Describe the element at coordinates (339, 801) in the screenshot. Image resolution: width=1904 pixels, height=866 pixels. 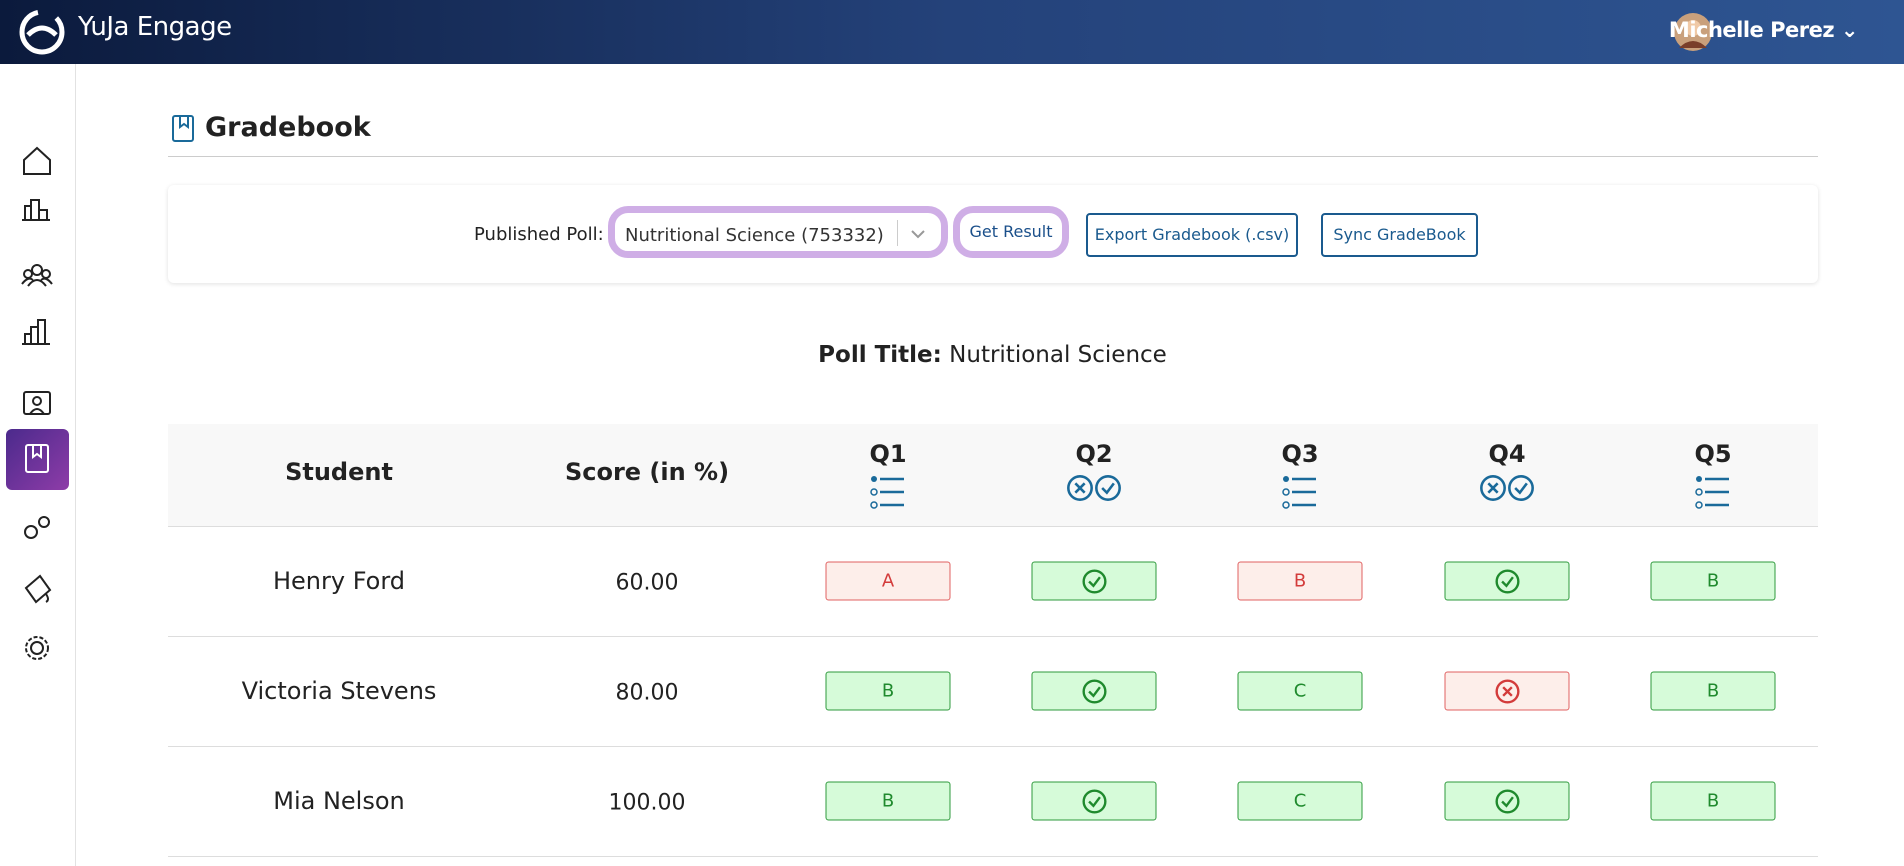
I see `student-name: Mia Nelson` at that location.